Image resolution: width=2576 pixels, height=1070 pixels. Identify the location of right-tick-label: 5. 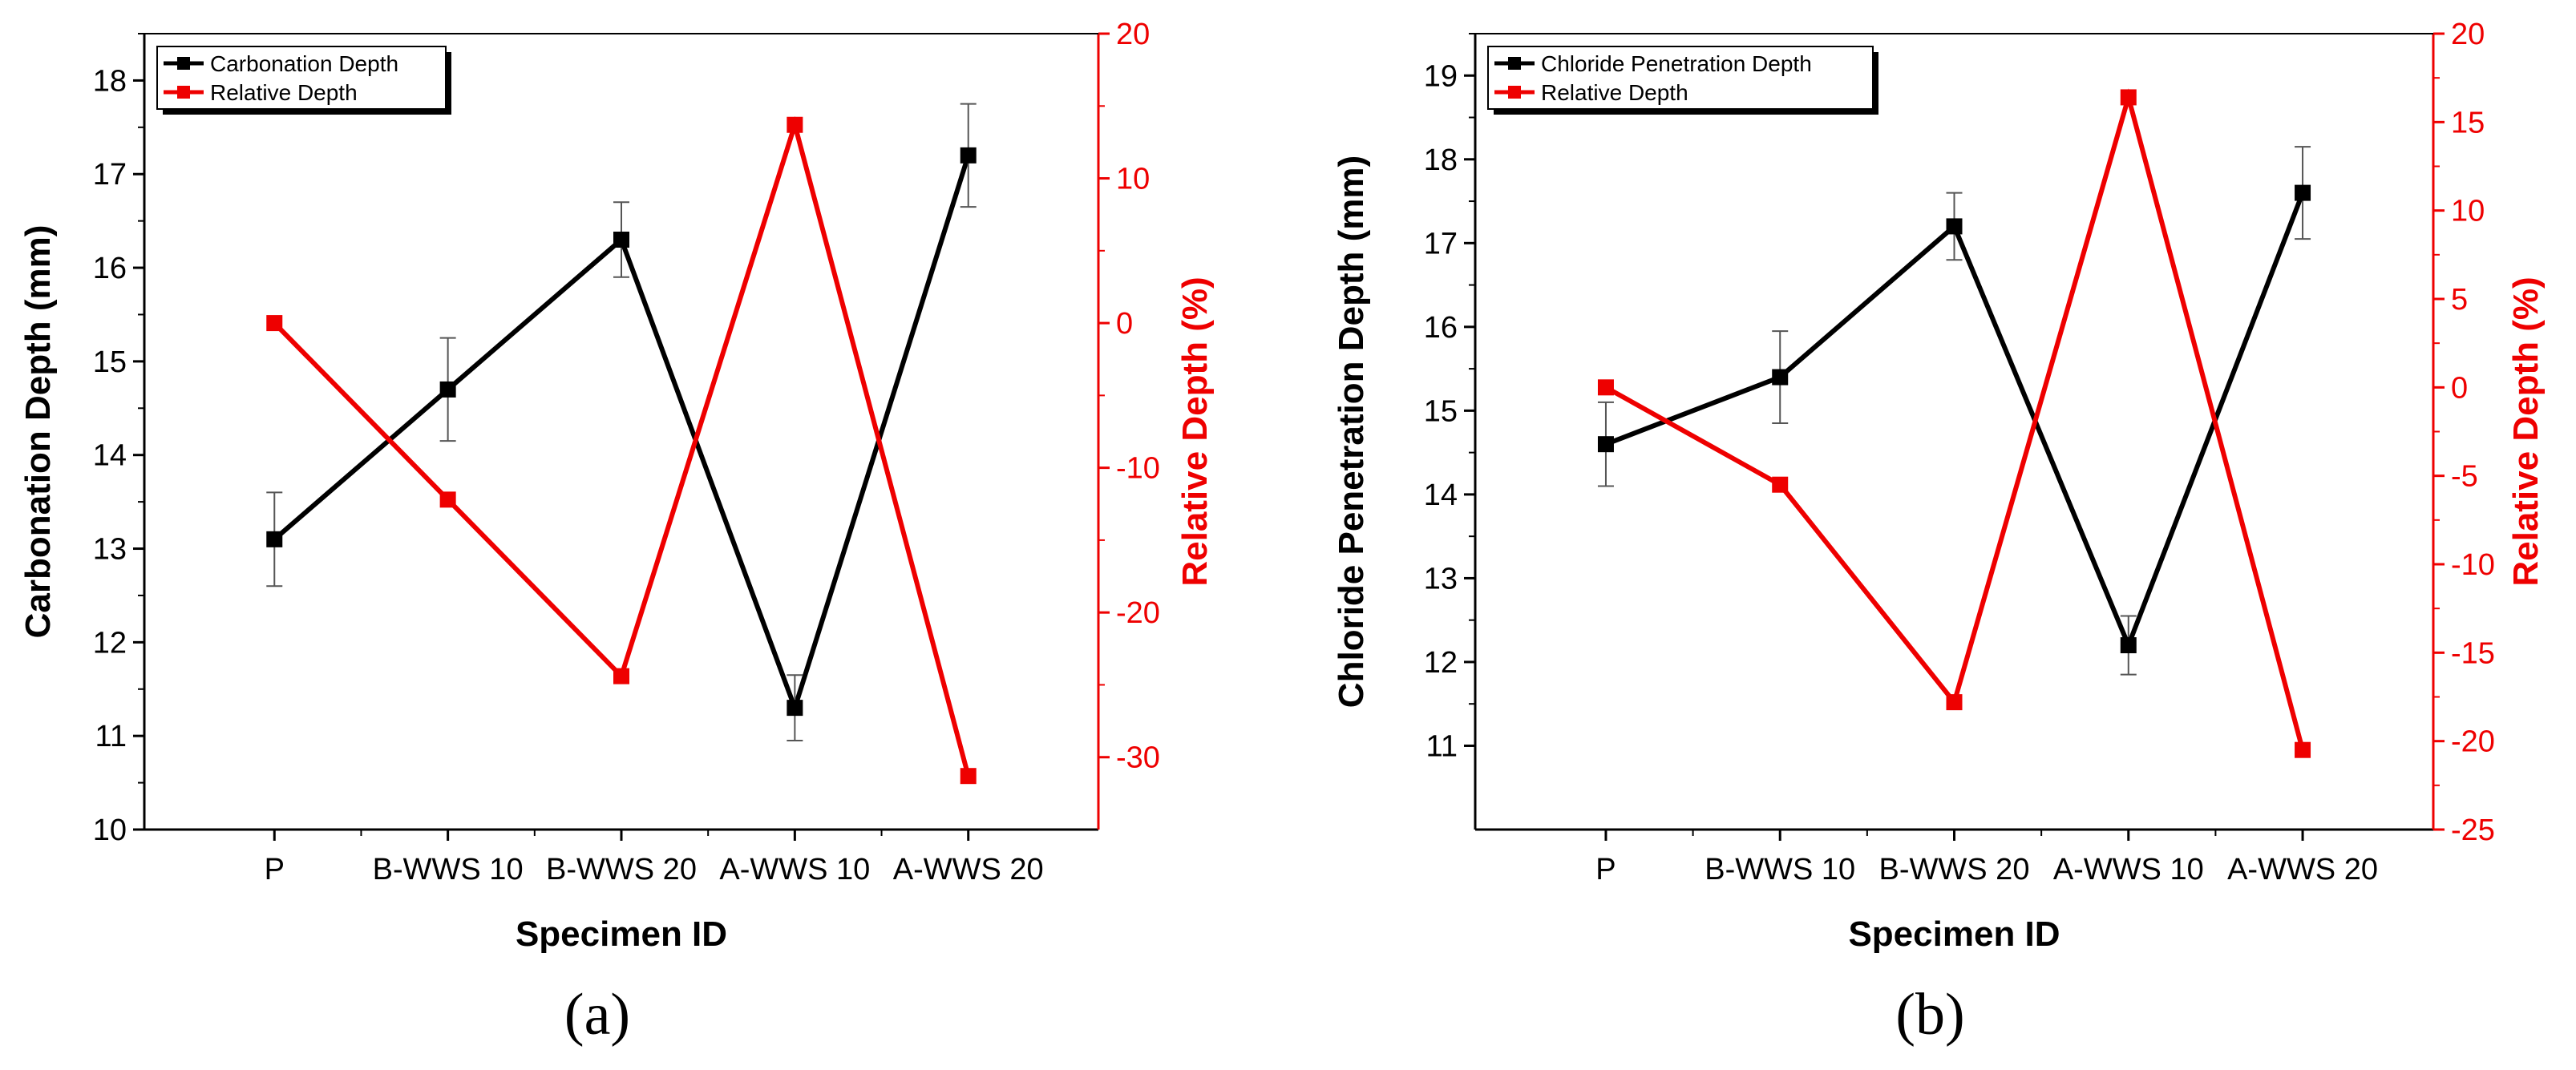
(2459, 300).